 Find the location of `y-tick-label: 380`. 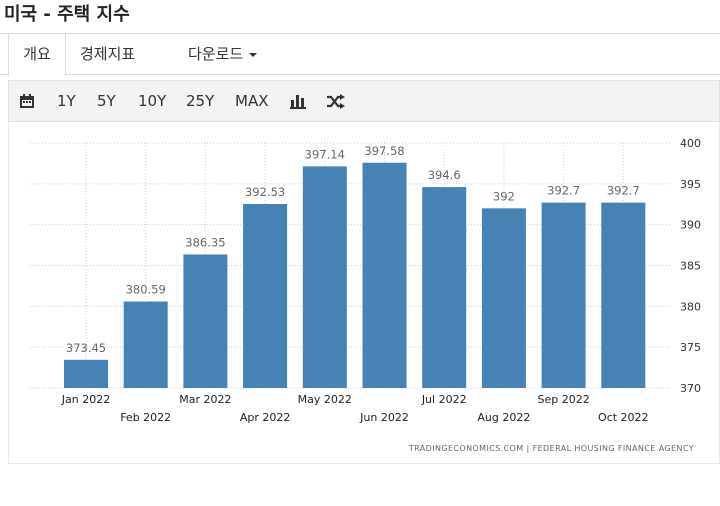

y-tick-label: 380 is located at coordinates (690, 306).